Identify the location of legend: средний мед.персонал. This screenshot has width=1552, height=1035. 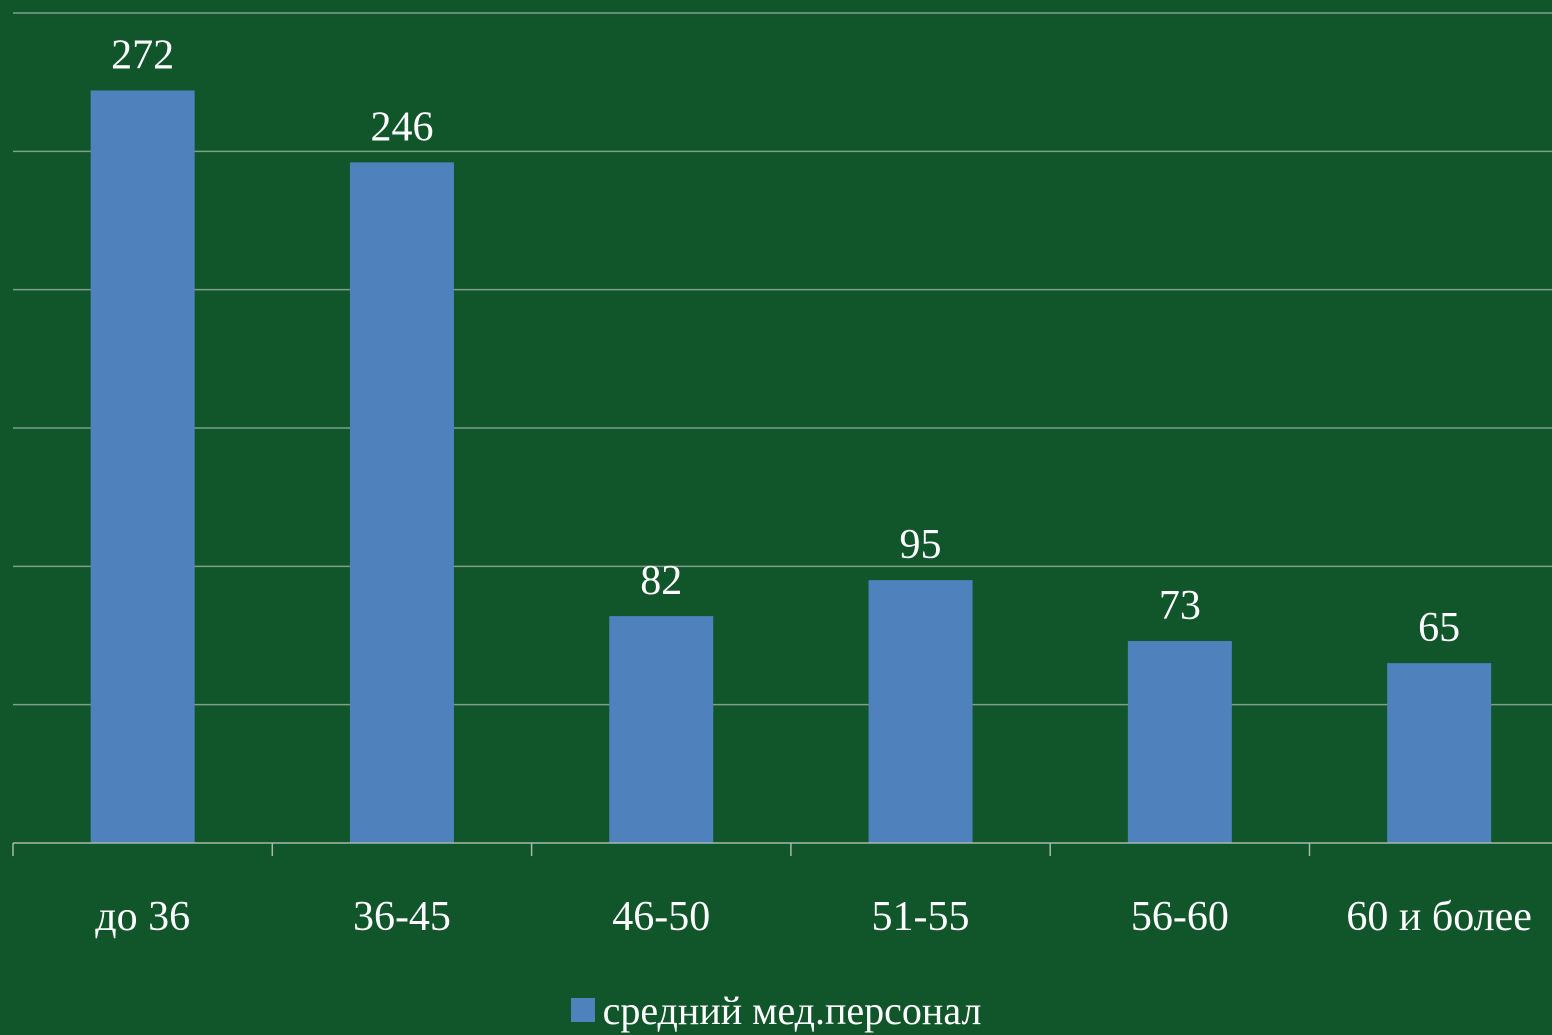
(776, 1010).